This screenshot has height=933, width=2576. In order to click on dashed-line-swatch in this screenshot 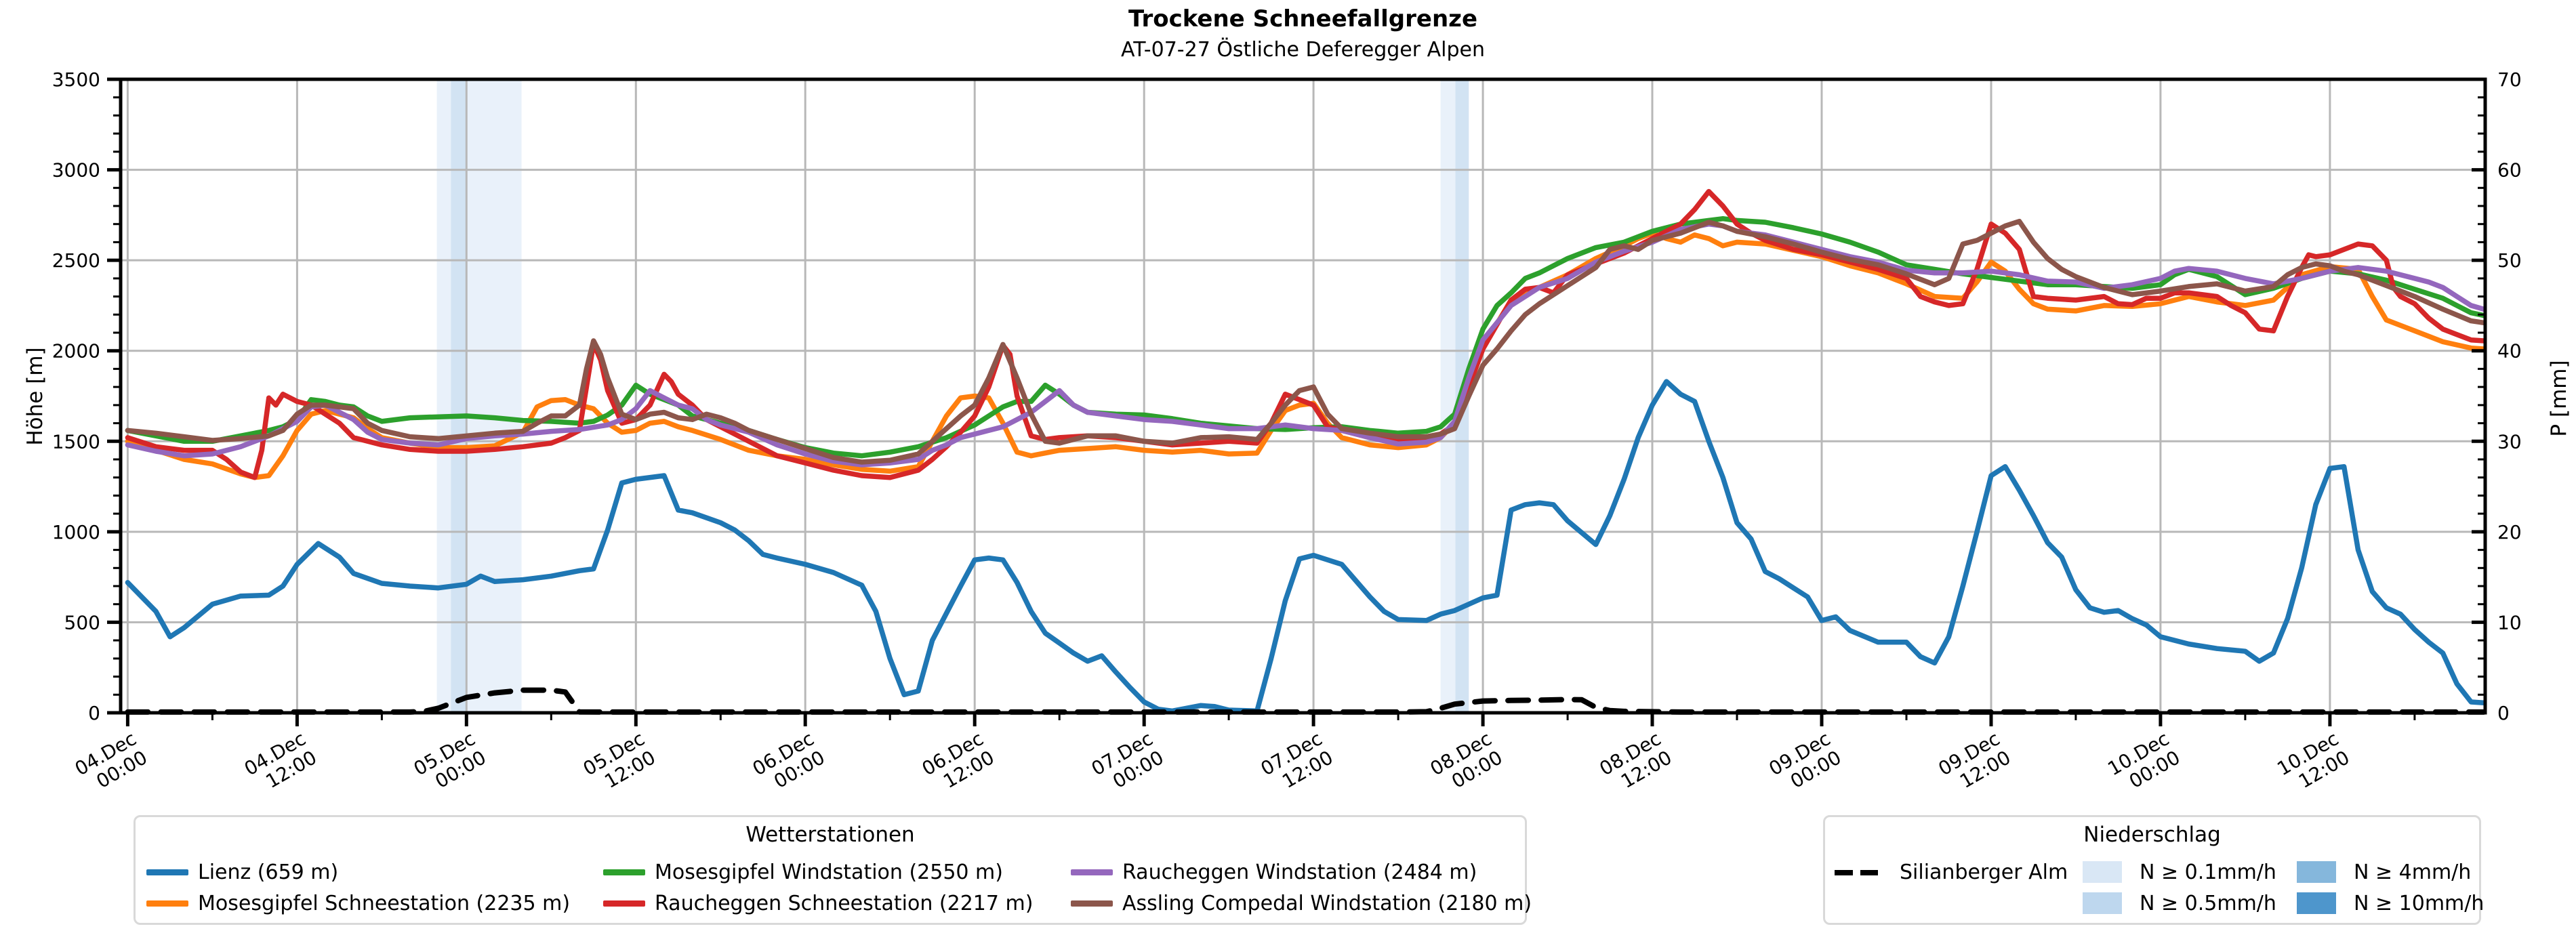, I will do `click(1857, 872)`.